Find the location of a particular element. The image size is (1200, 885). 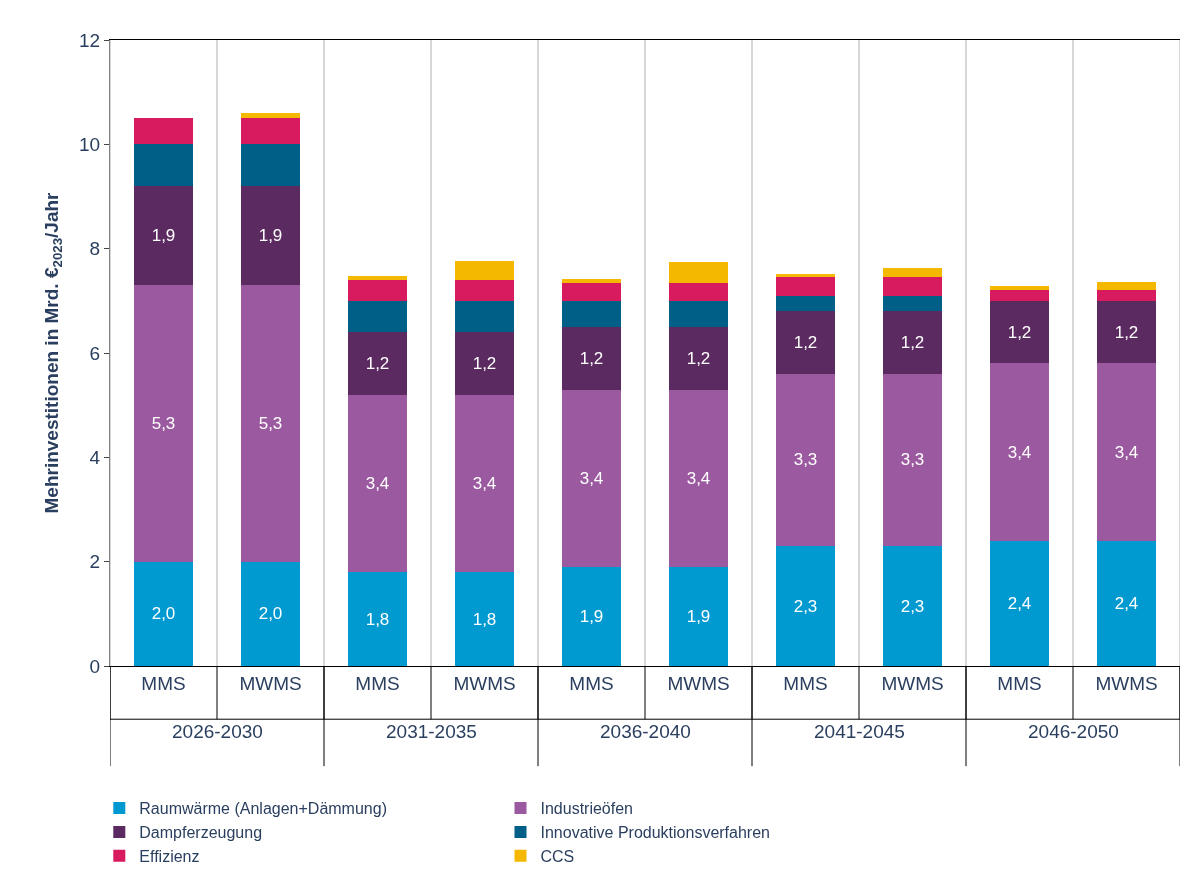

legend-label: Innovative Produktionsverfahren is located at coordinates (655, 833).